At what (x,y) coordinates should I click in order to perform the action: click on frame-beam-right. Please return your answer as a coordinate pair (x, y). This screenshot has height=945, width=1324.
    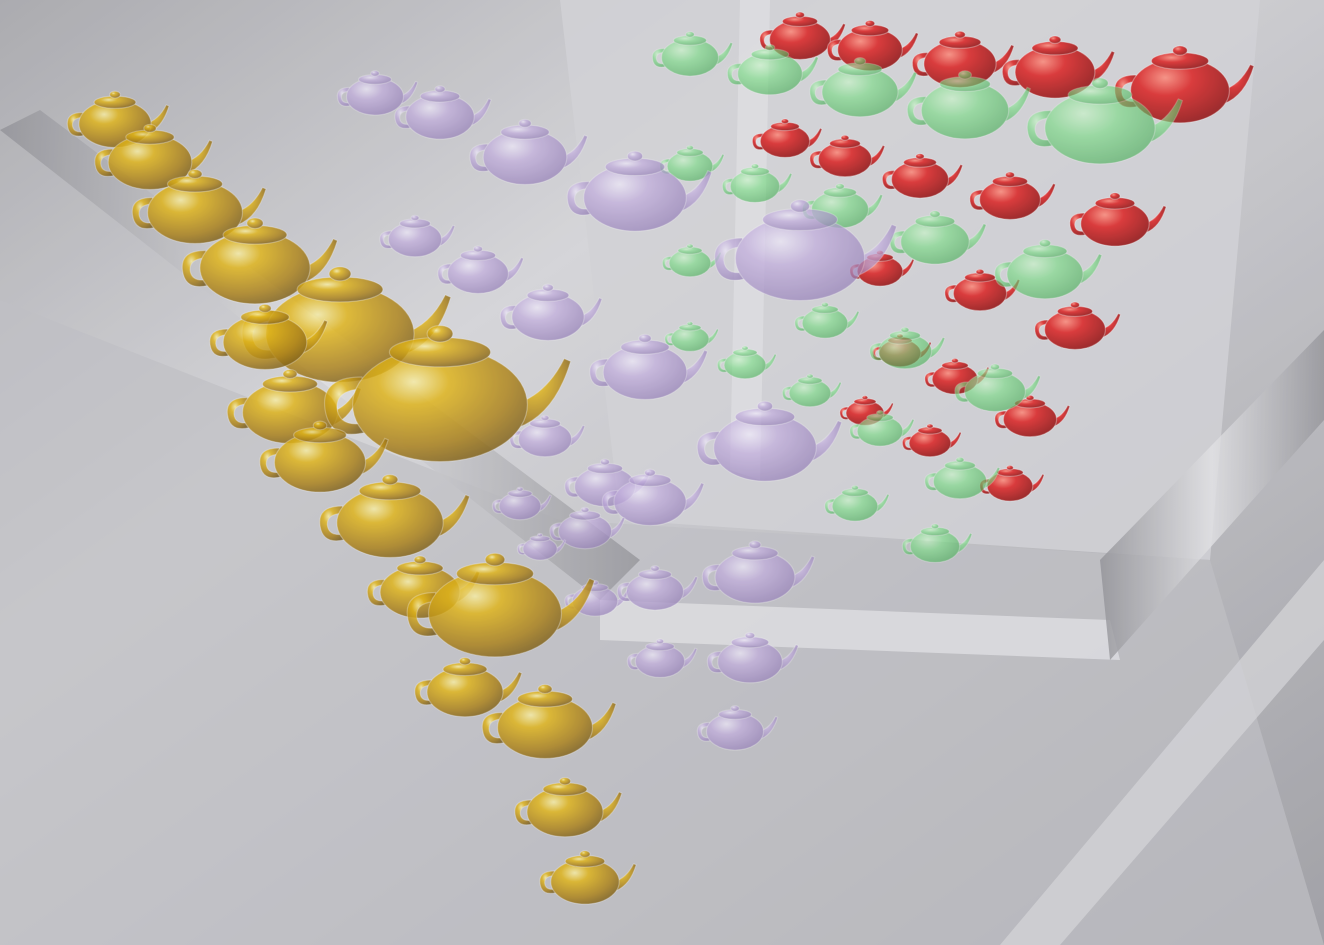
    Looking at the image, I should click on (1212, 495).